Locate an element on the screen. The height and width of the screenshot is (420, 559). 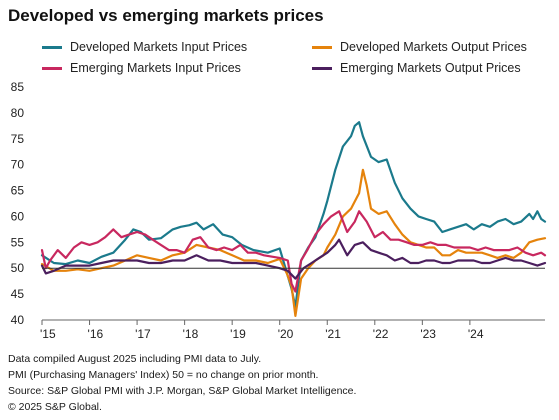
legend-item-developed-output: Developed Markets Output Prices is located at coordinates (419, 47).